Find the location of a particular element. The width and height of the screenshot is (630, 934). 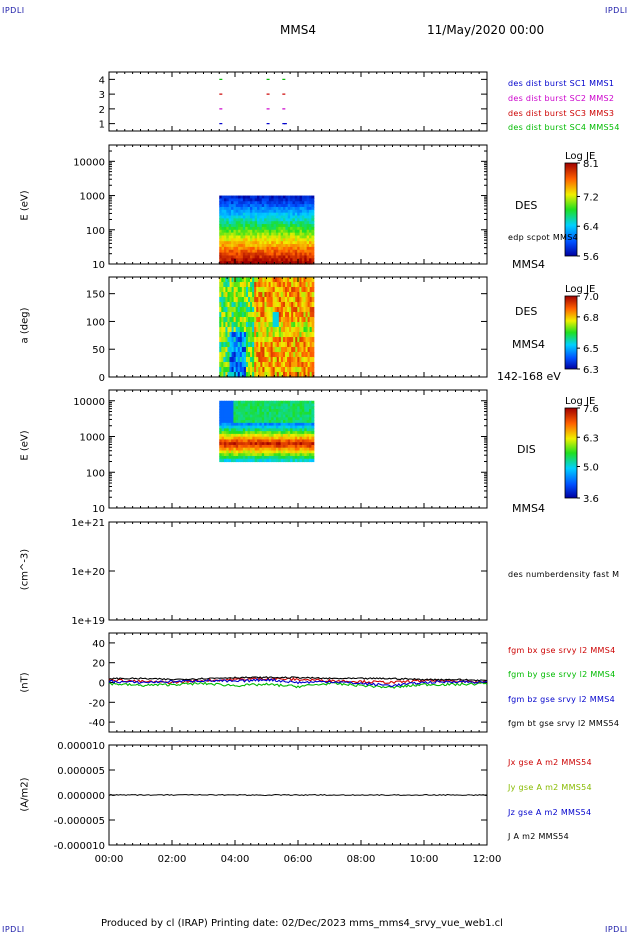

legend-burst-mms3: des dist burst SC3 MMS3 is located at coordinates (561, 113).